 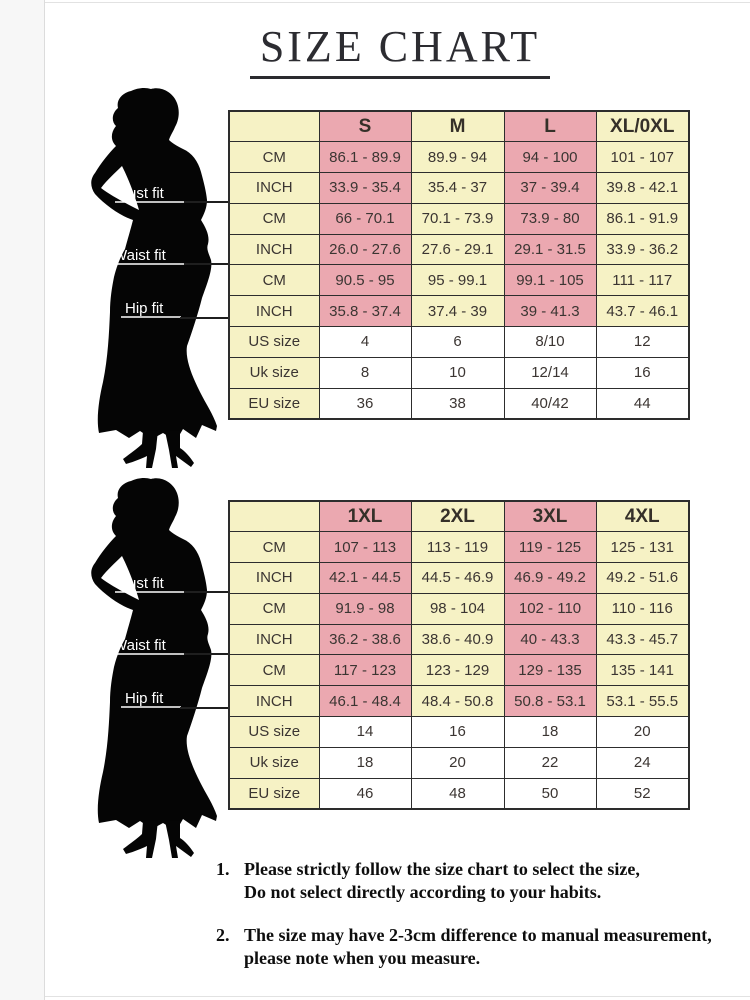 What do you see at coordinates (223, 935) in the screenshot?
I see `note-number: 2.` at bounding box center [223, 935].